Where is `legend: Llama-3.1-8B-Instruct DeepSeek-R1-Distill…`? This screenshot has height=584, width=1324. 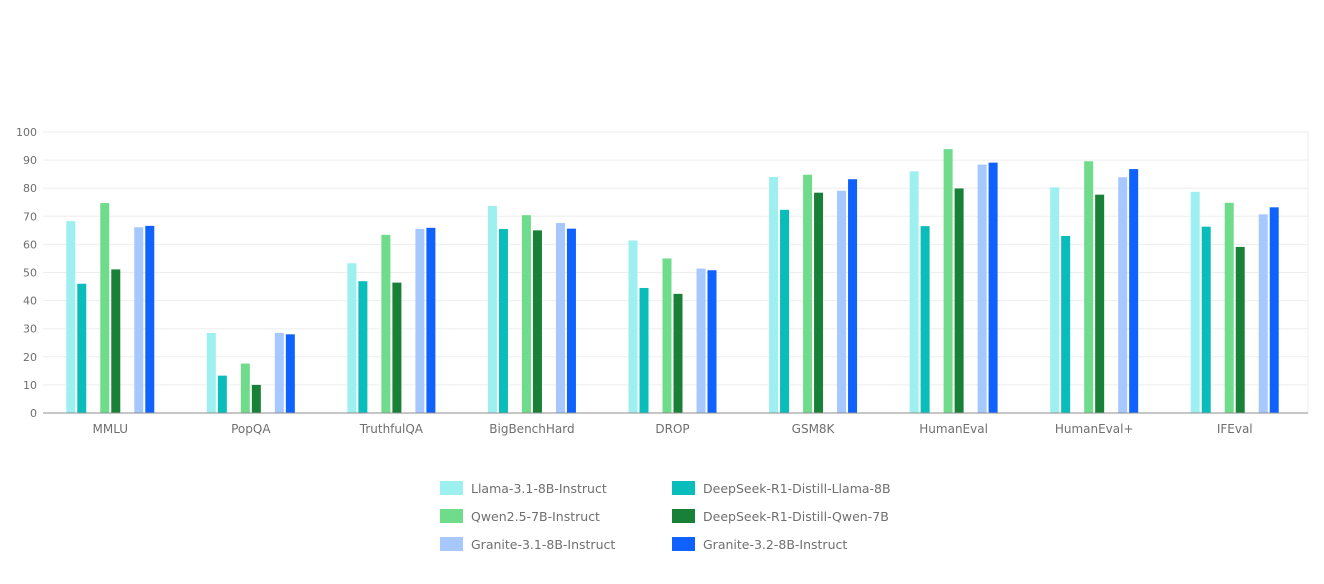 legend: Llama-3.1-8B-Instruct DeepSeek-R1-Distill… is located at coordinates (665, 516).